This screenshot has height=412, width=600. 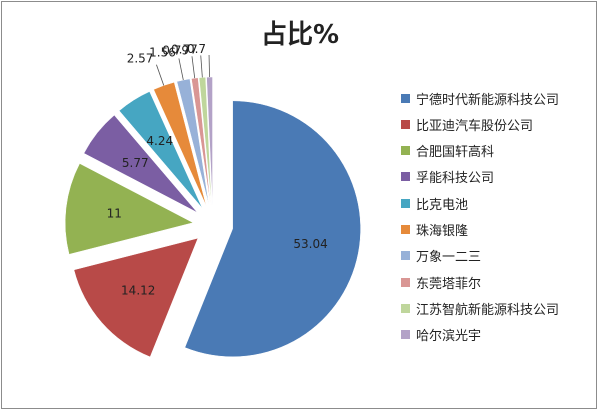 What do you see at coordinates (184, 49) in the screenshot?
I see `slice-value-label-9: 0.77` at bounding box center [184, 49].